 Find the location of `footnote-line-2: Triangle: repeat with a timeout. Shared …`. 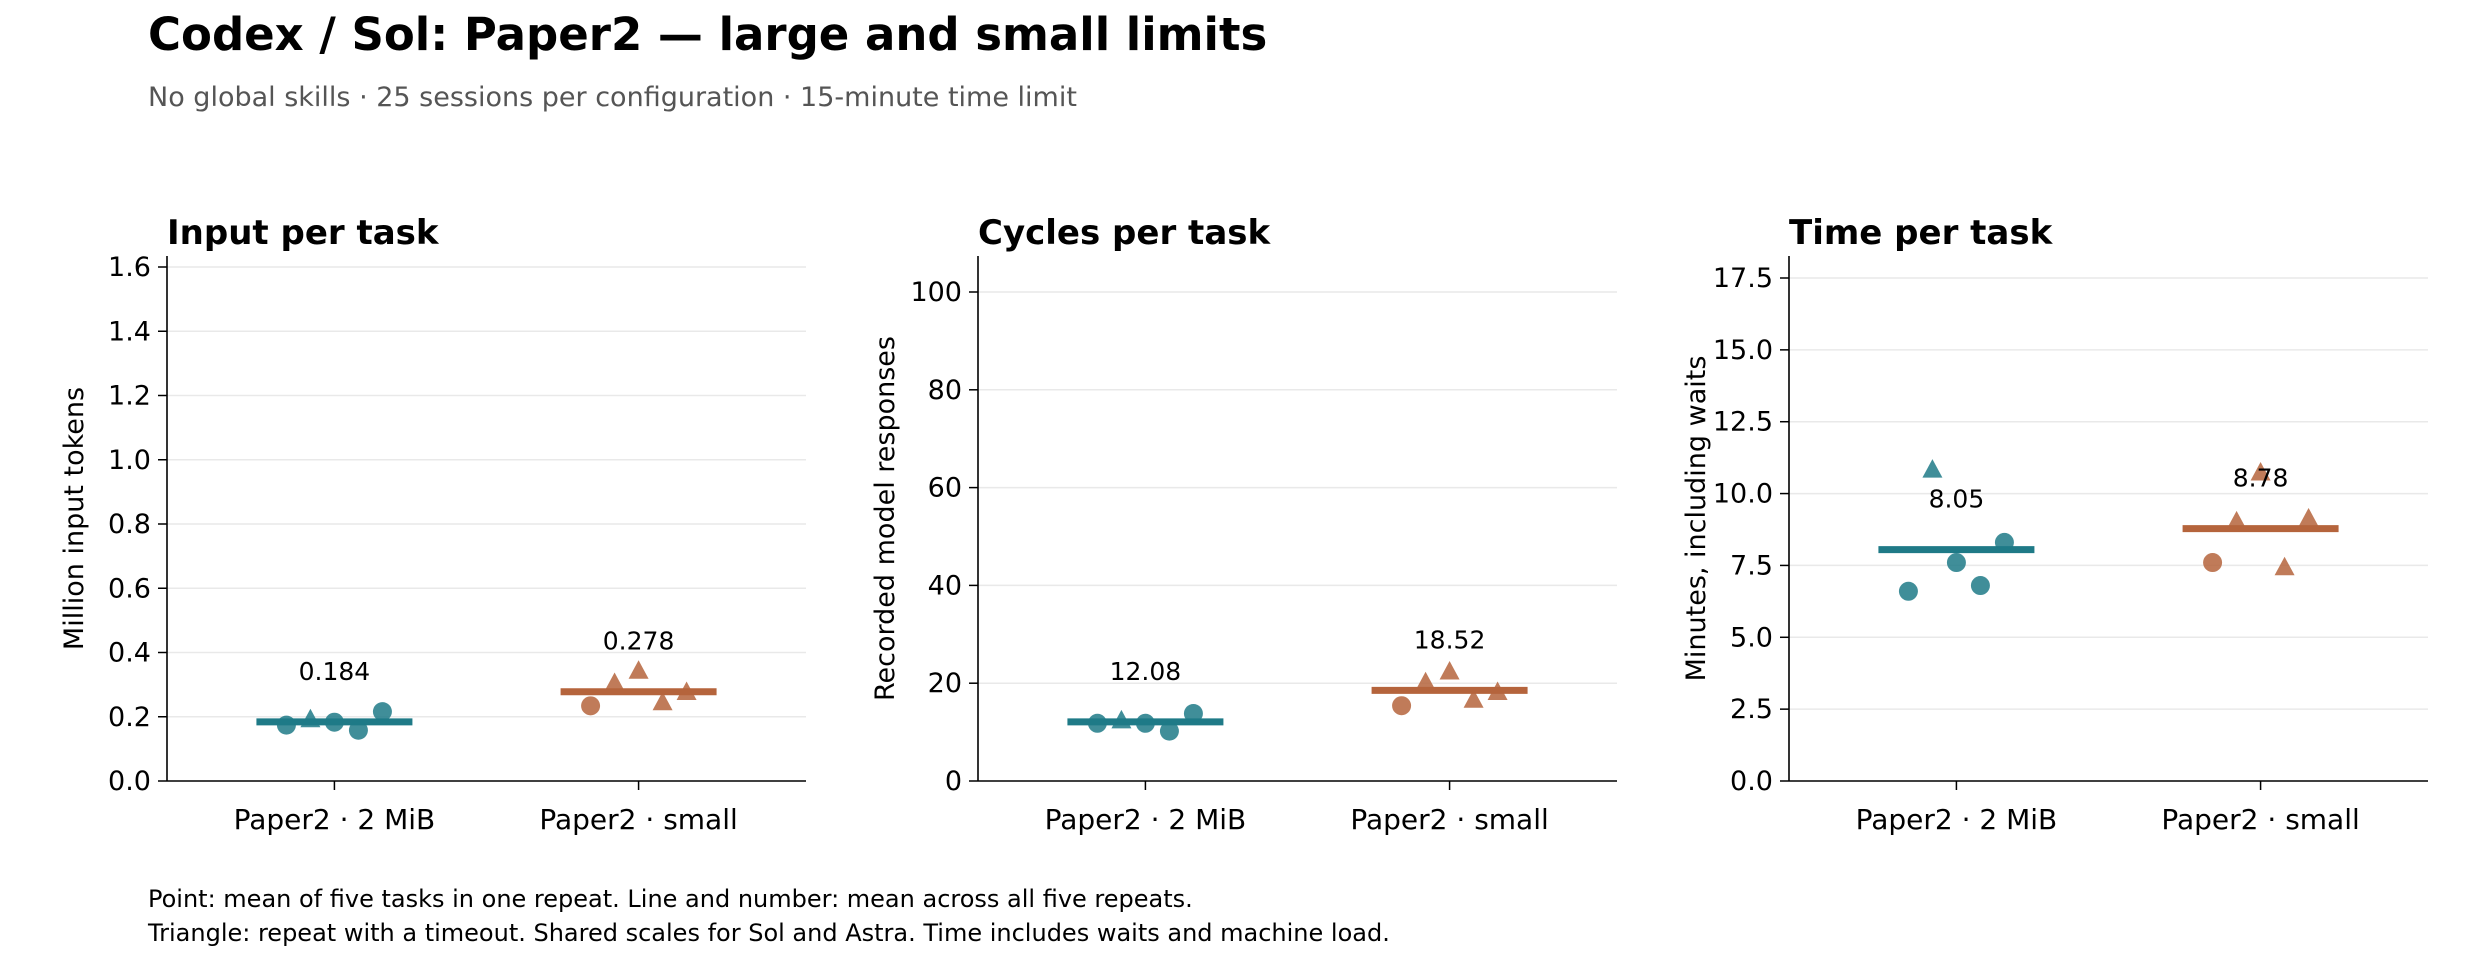

footnote-line-2: Triangle: repeat with a timeout. Shared … is located at coordinates (769, 933).